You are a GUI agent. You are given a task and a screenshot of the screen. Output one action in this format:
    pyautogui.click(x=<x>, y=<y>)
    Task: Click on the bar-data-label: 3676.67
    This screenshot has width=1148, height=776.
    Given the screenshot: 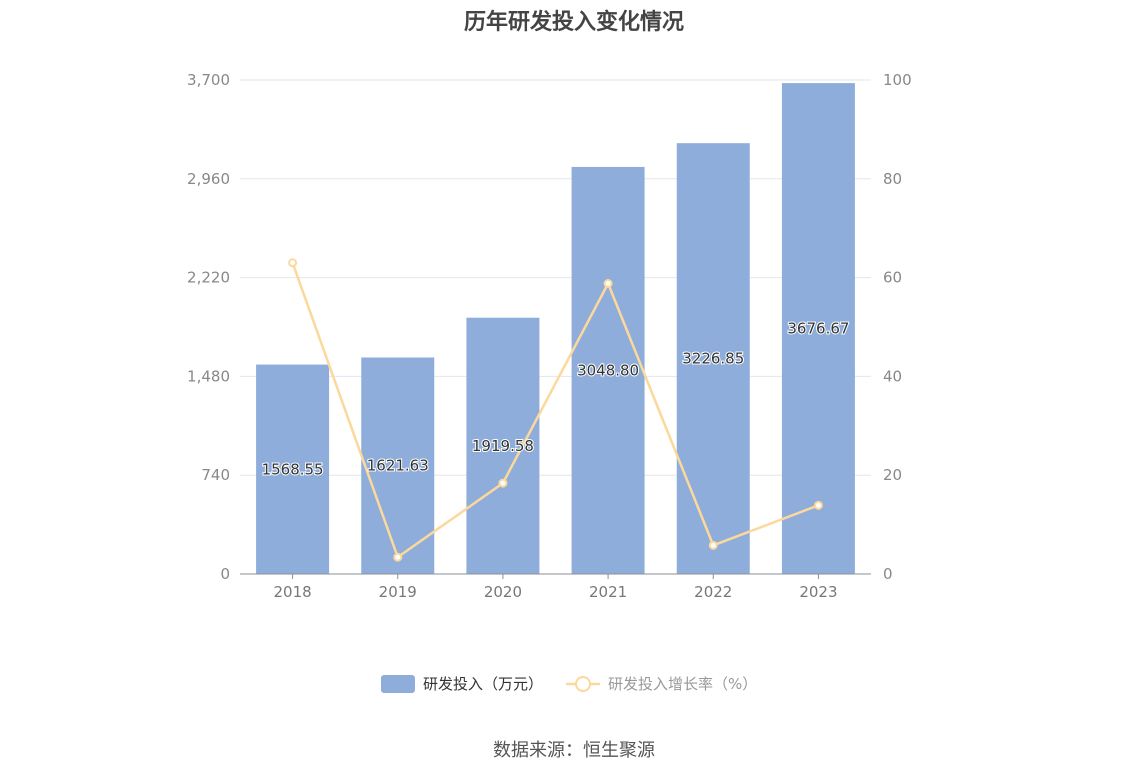 What is the action you would take?
    pyautogui.click(x=818, y=329)
    